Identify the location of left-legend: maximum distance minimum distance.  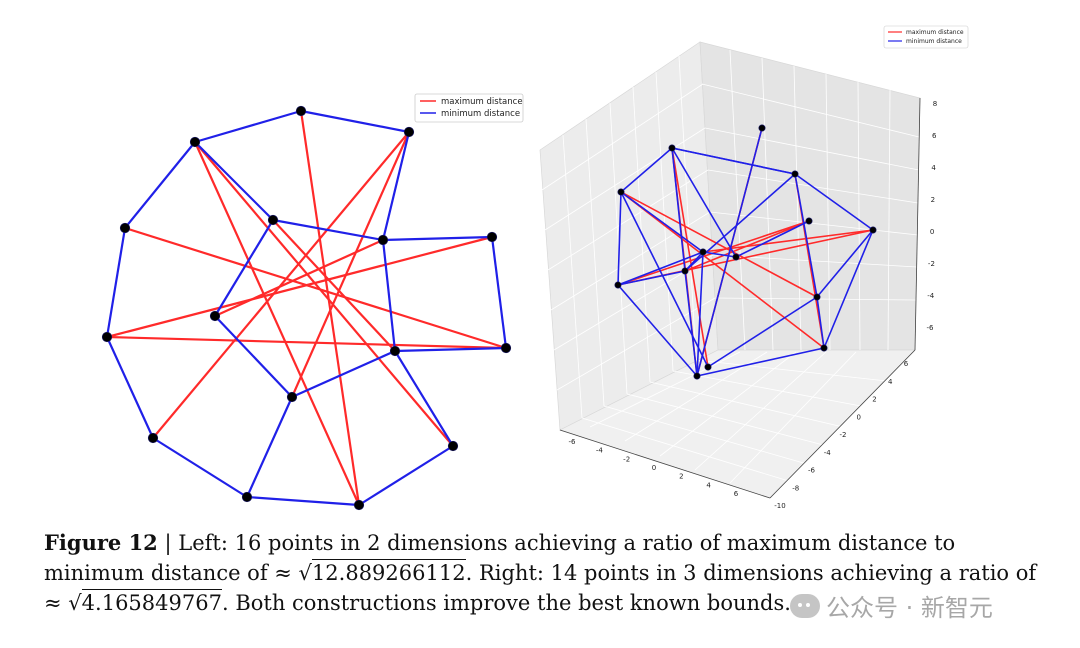
(469, 108).